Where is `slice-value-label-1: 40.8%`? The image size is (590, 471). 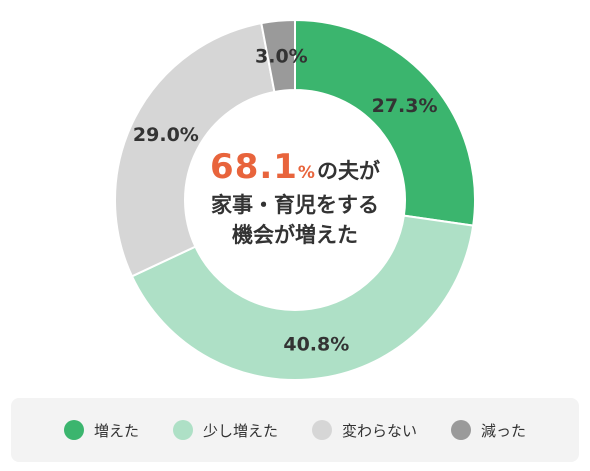
slice-value-label-1: 40.8% is located at coordinates (316, 344).